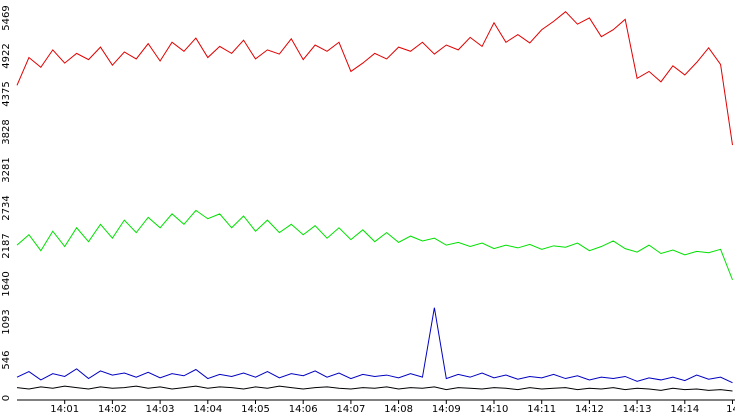  Describe the element at coordinates (6, 207) in the screenshot. I see `y-tick-label: 2734` at that location.